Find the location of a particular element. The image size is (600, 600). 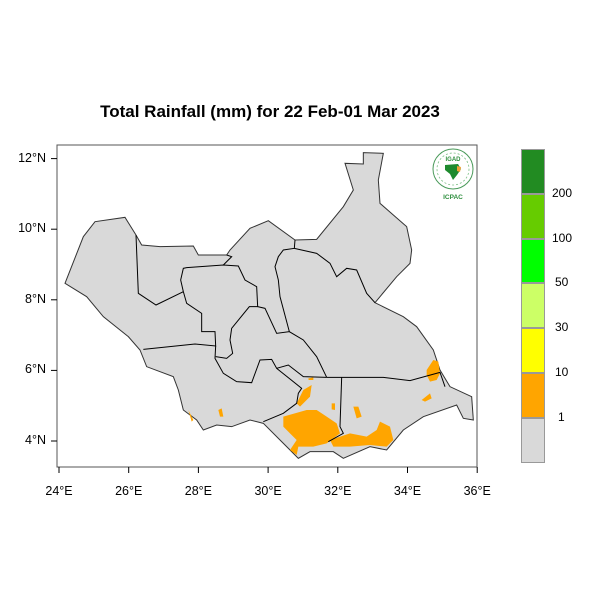

legend-label: 1 is located at coordinates (561, 416).